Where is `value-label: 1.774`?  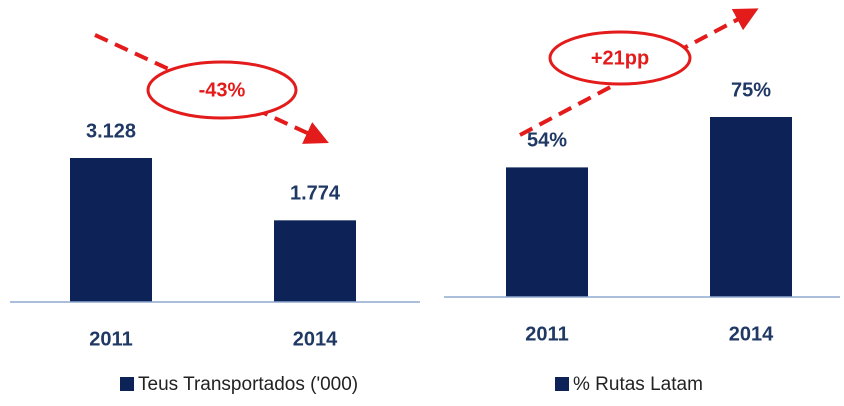
value-label: 1.774 is located at coordinates (315, 194).